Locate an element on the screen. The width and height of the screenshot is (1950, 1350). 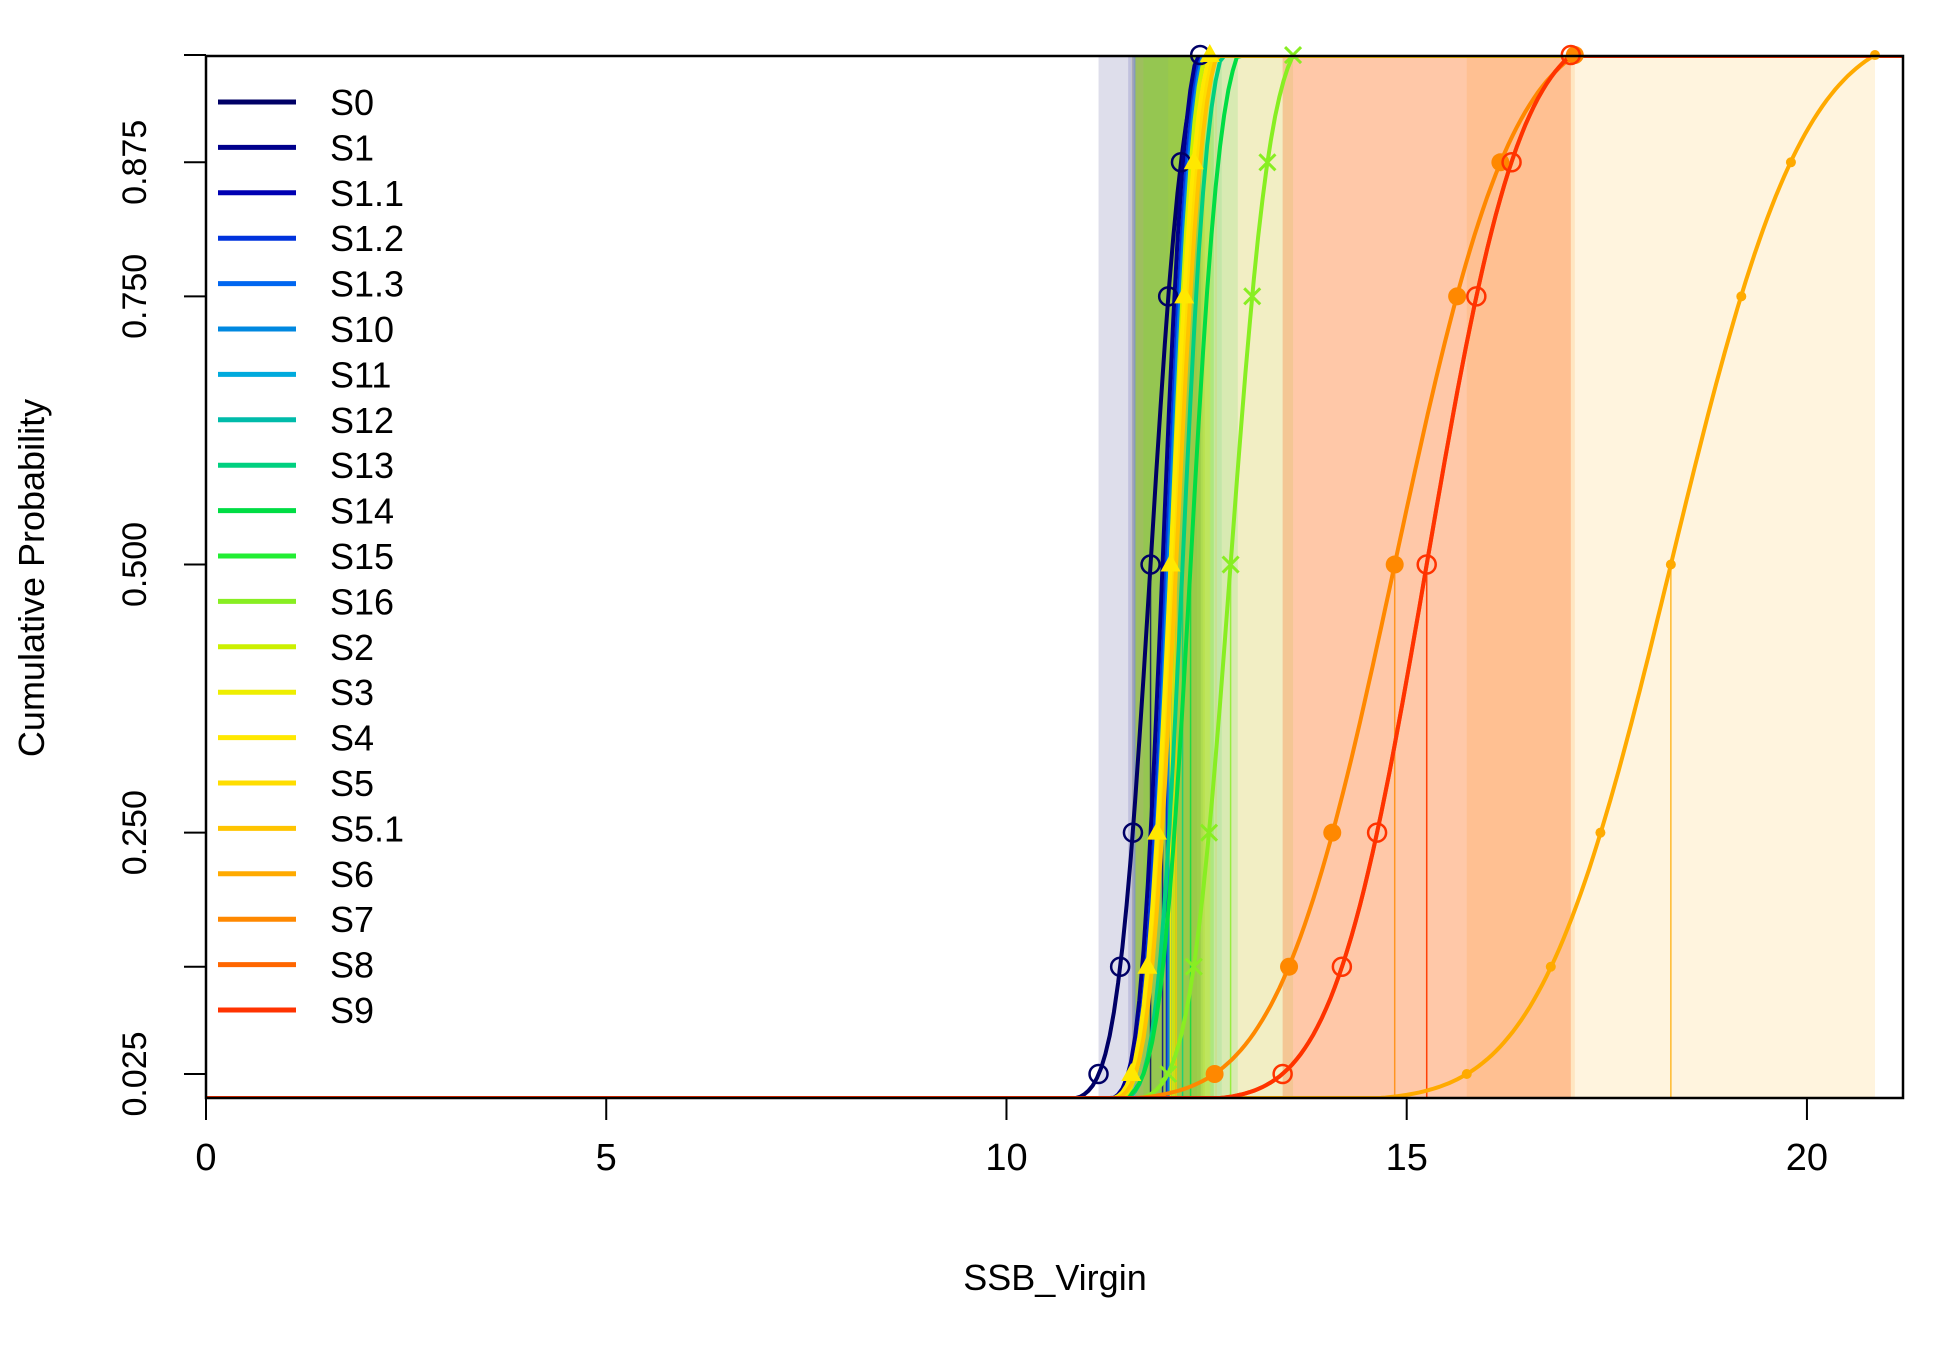
legend-label-S1.2: S1.2 is located at coordinates (367, 238).